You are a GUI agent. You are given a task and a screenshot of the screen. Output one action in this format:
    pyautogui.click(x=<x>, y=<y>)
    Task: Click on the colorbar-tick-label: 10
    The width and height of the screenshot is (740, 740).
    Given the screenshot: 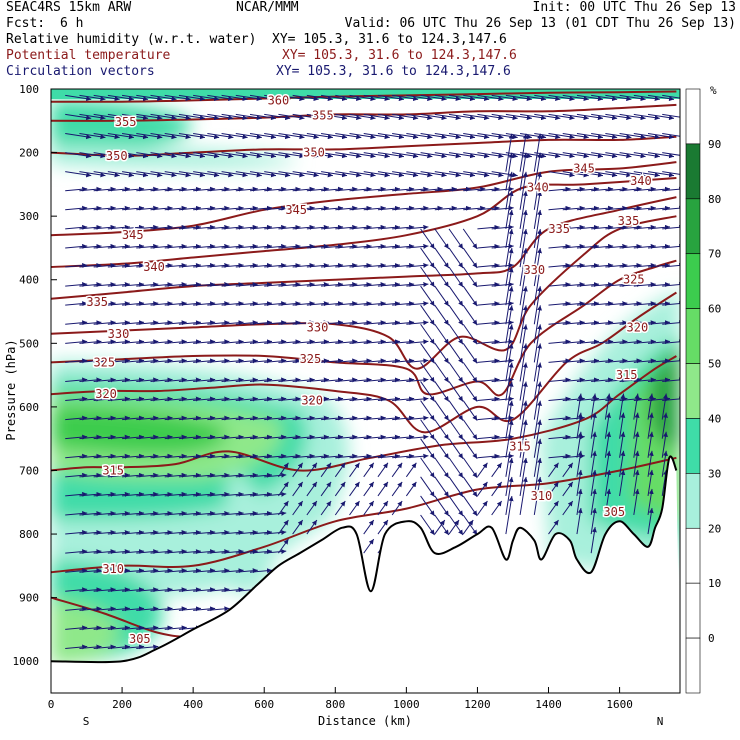 What is the action you would take?
    pyautogui.click(x=714, y=583)
    